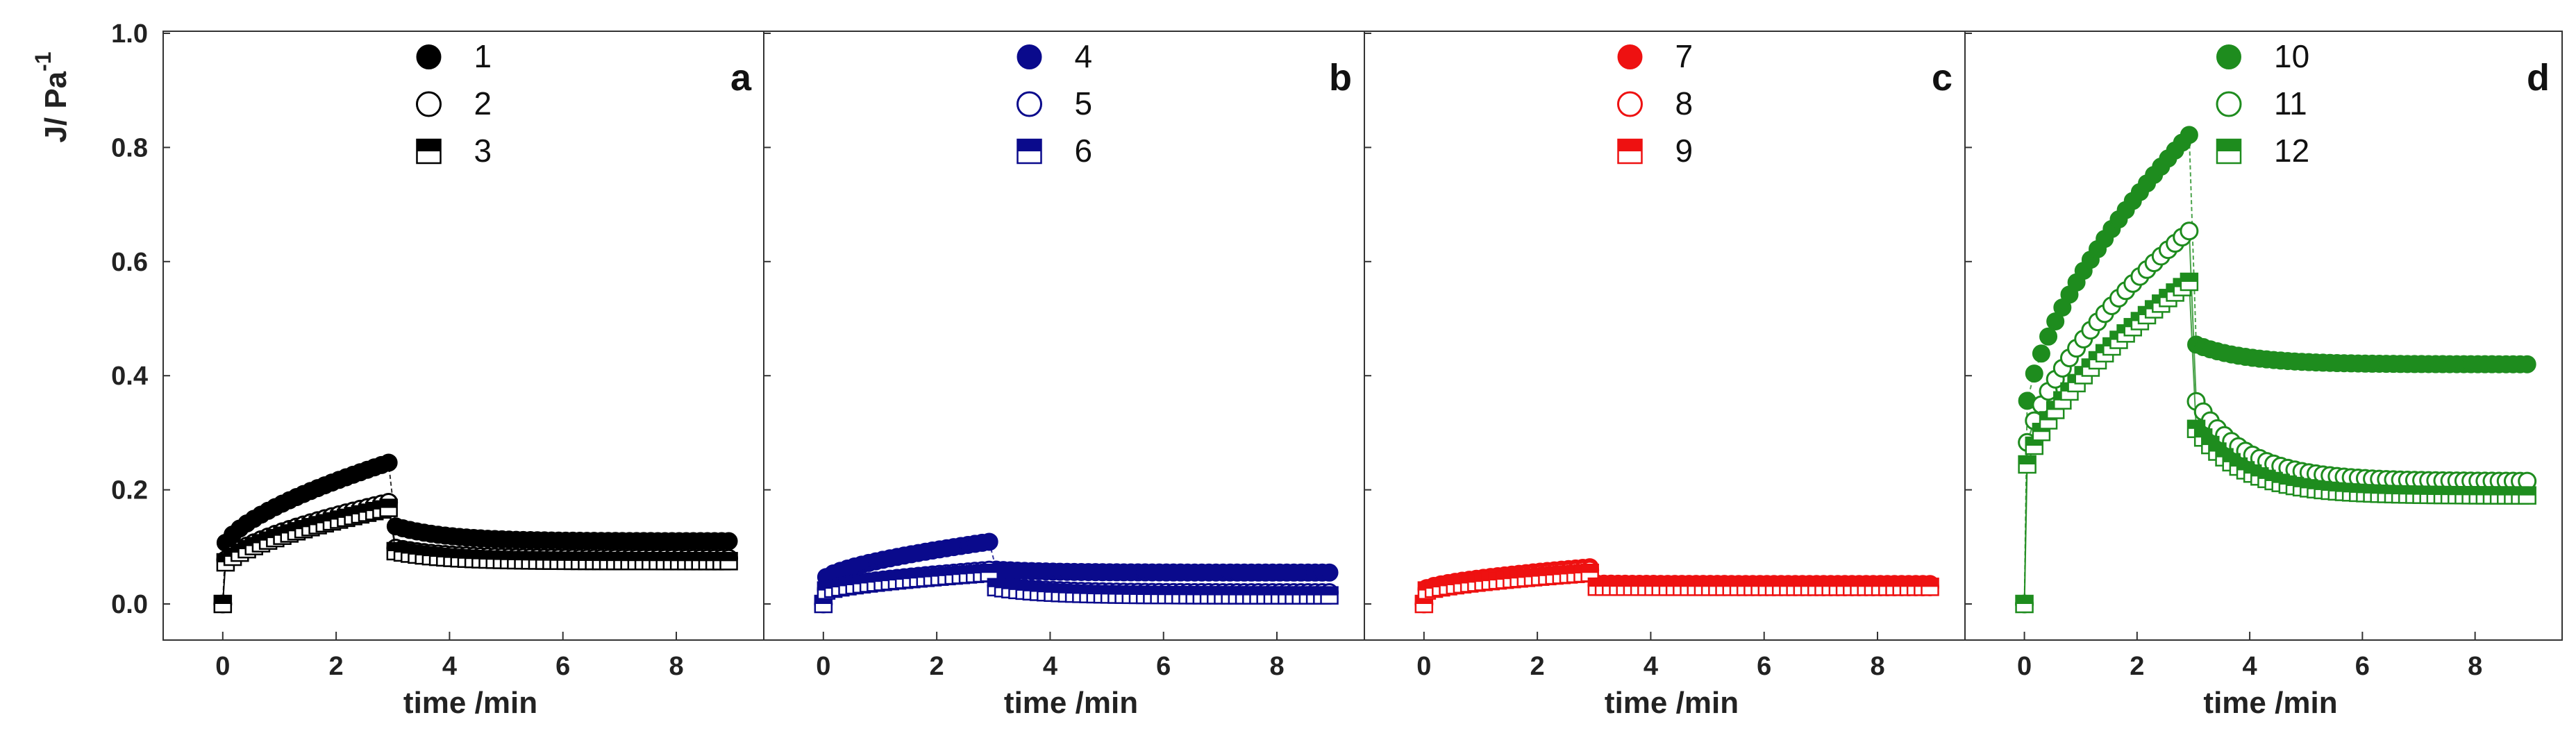  I want to click on legend-entry: 2, so click(483, 103).